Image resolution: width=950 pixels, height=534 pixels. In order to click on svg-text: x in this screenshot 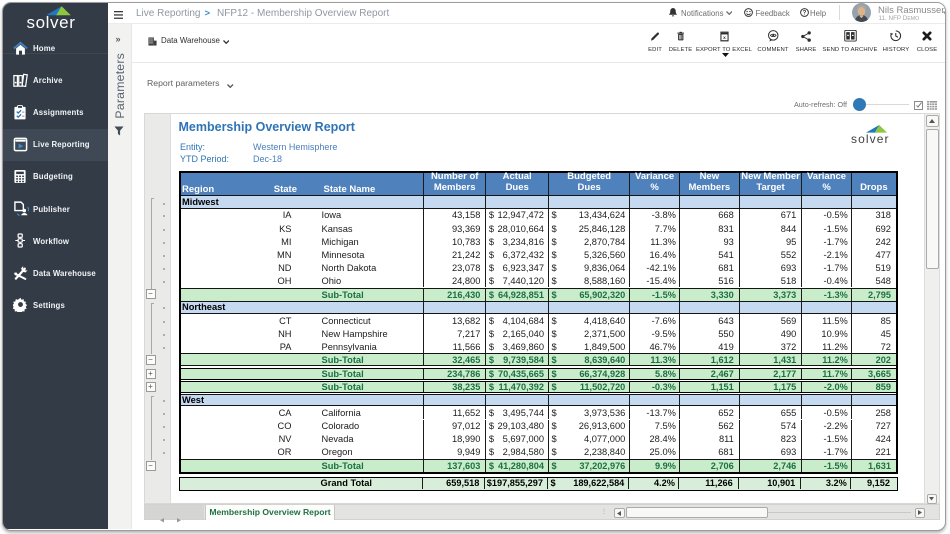, I will do `click(724, 38)`.